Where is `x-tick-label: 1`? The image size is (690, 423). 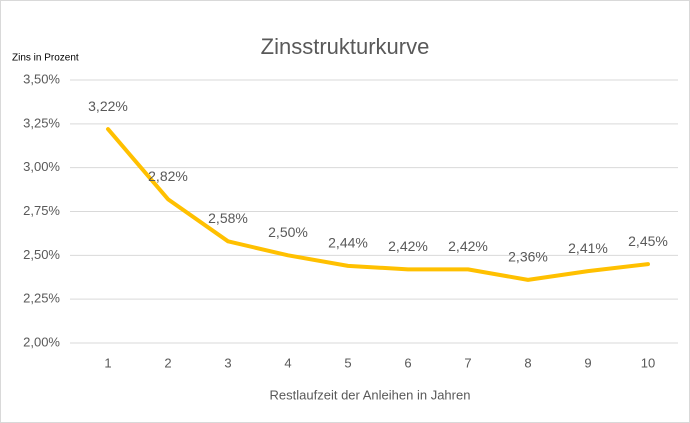
x-tick-label: 1 is located at coordinates (107, 362).